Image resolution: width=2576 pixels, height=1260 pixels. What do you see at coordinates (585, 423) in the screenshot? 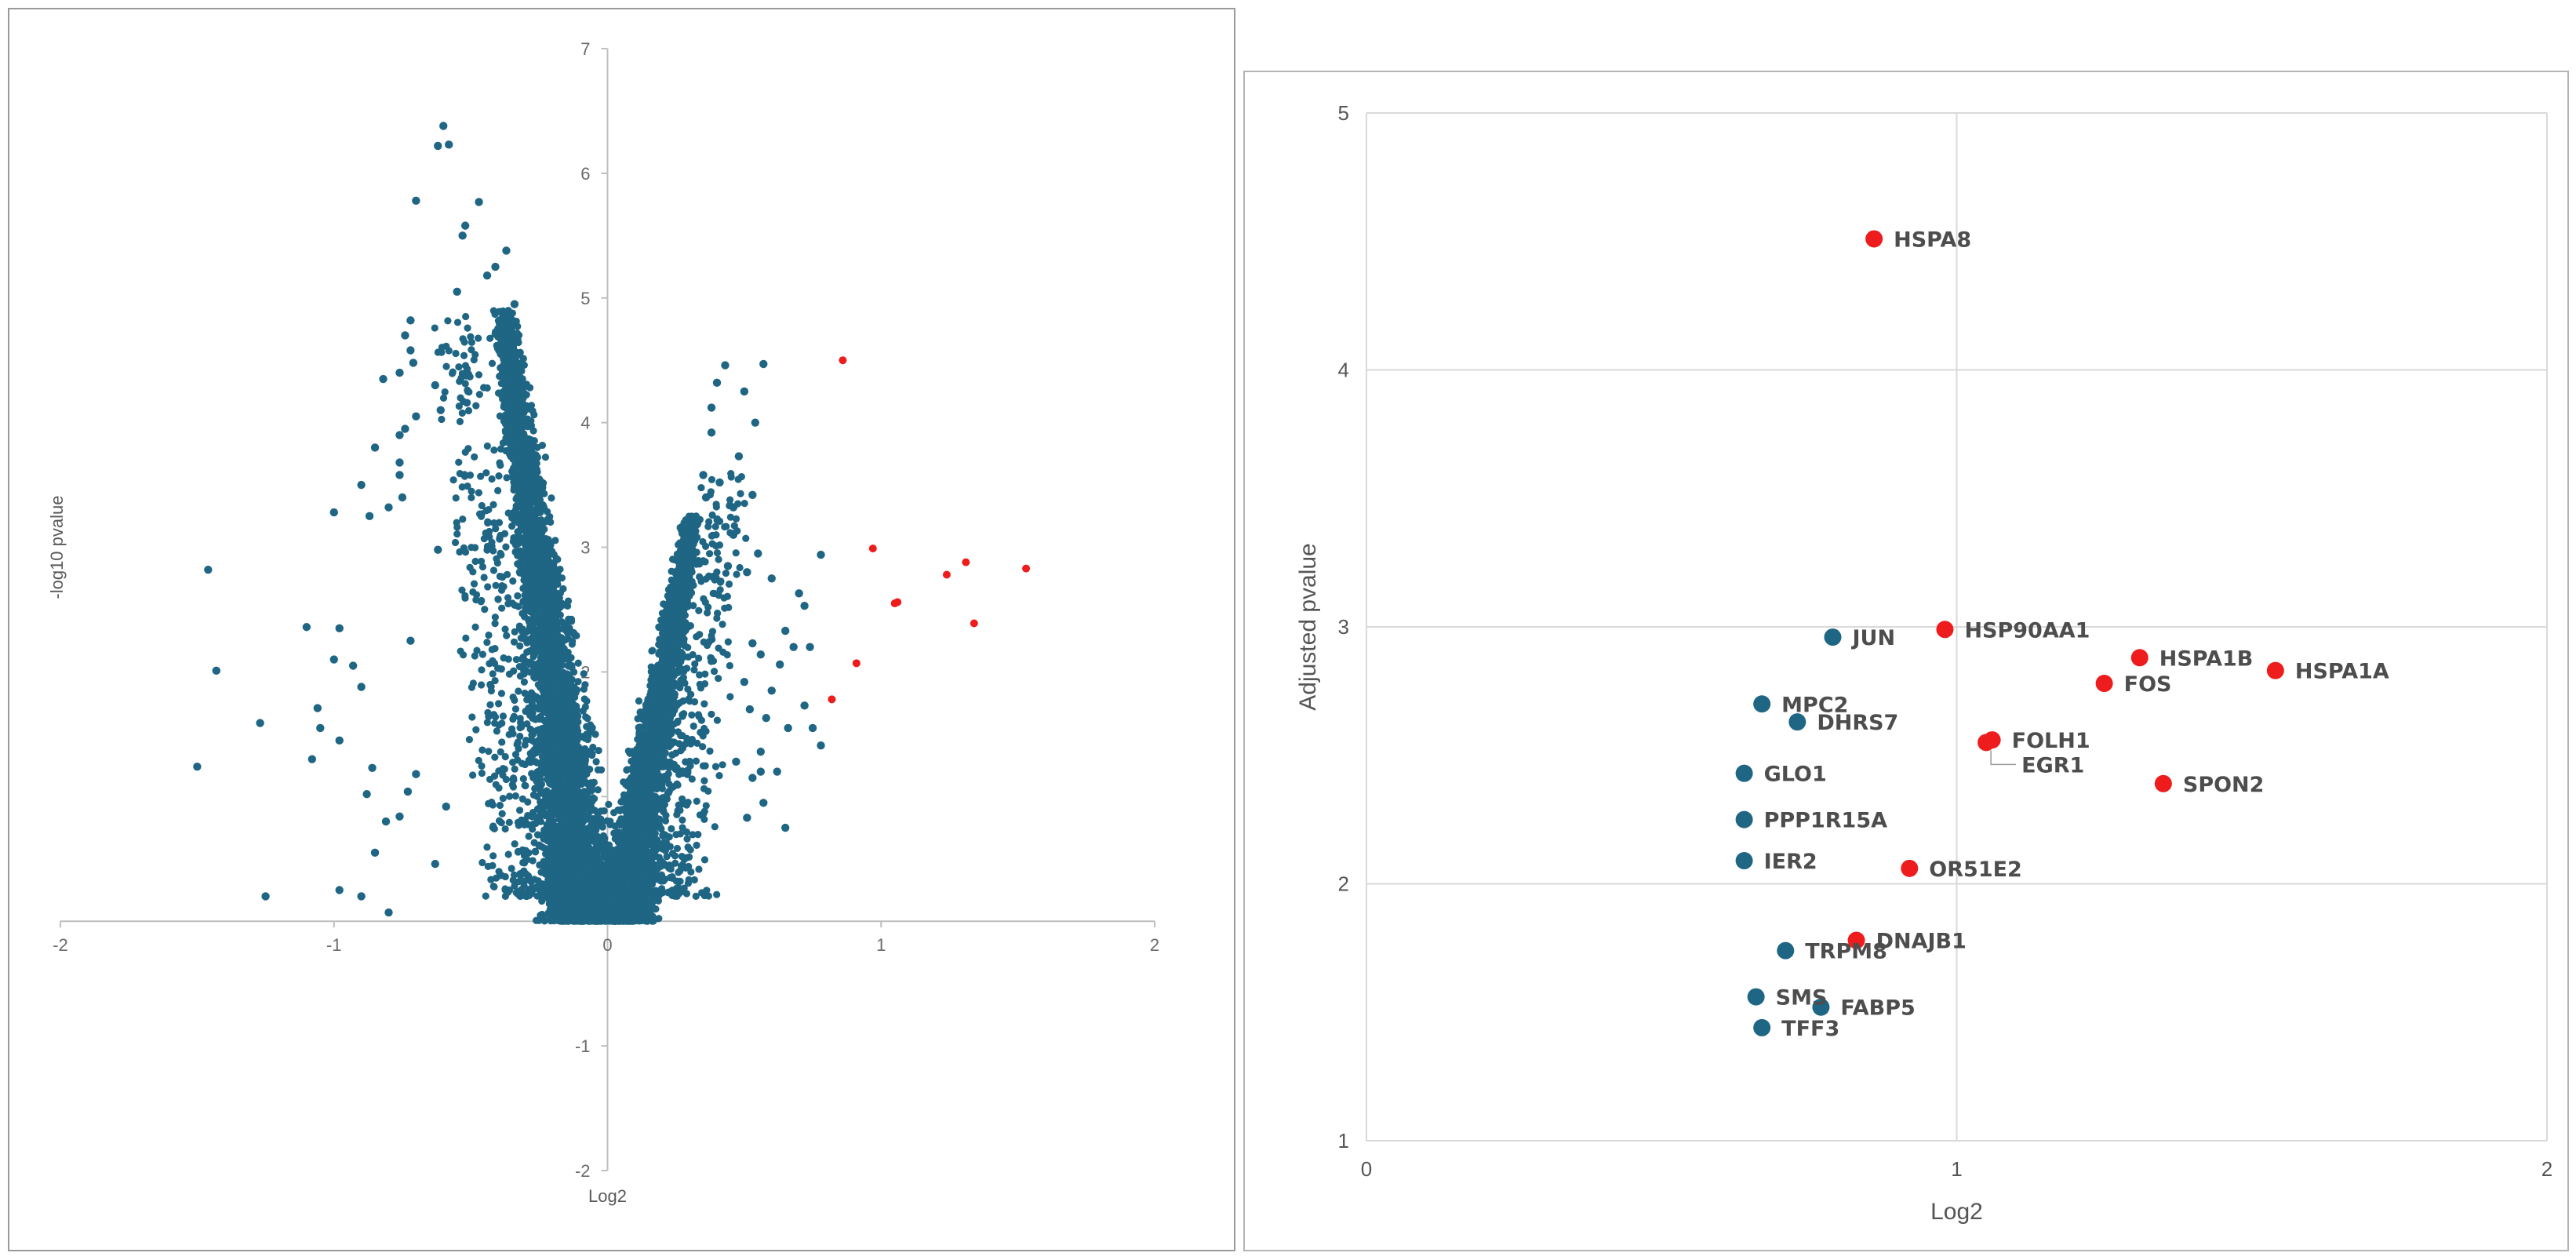
I see `y-tick-label: 4` at bounding box center [585, 423].